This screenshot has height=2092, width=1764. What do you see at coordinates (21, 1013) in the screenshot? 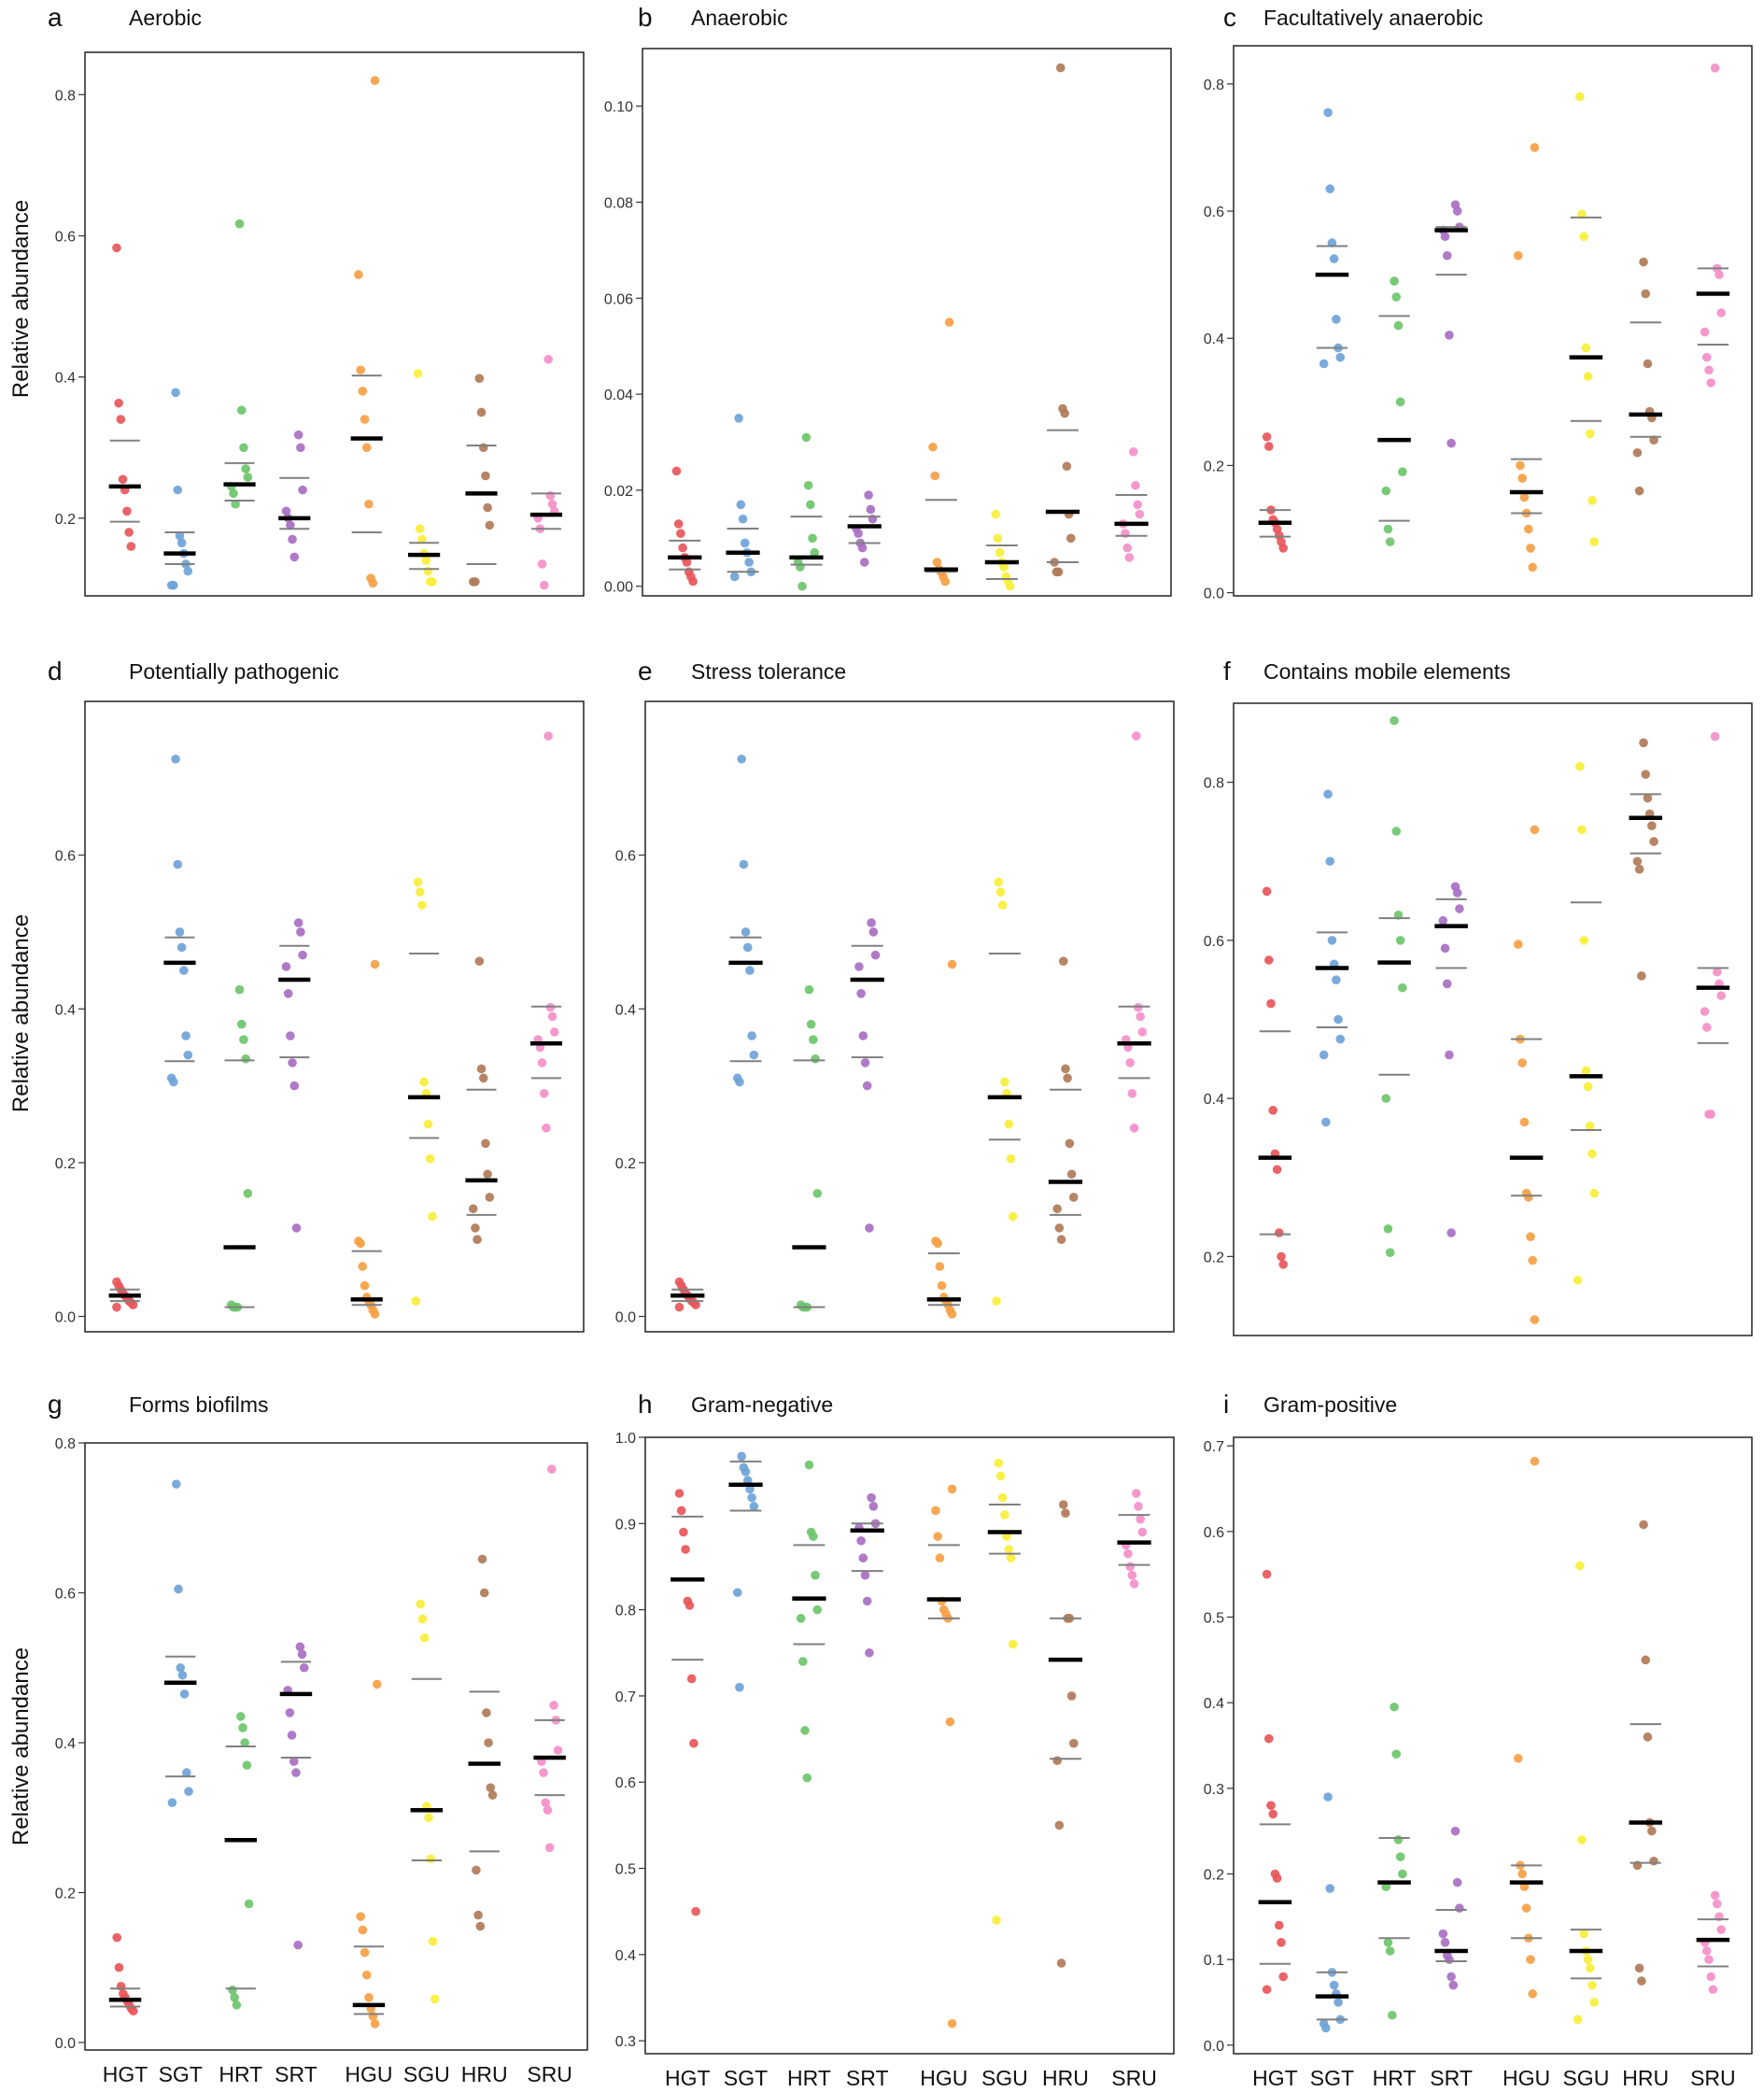
I see `y-axis-label: Relative abundance` at bounding box center [21, 1013].